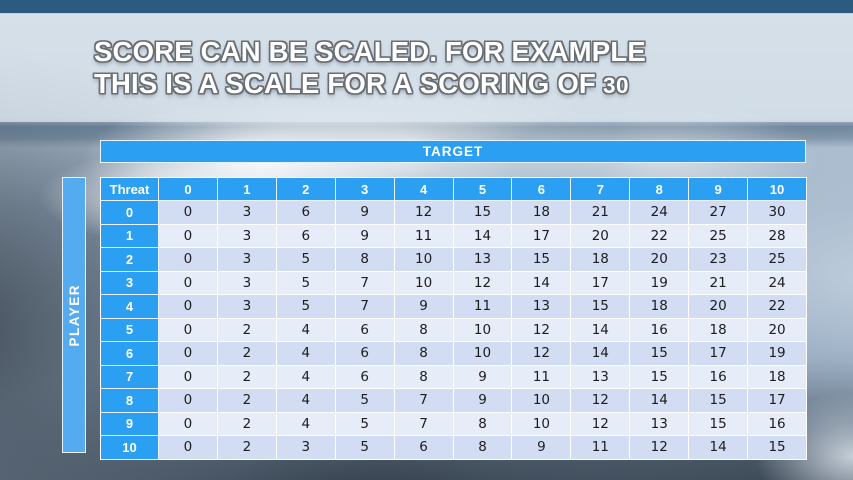 This screenshot has width=853, height=480. What do you see at coordinates (483, 213) in the screenshot?
I see `score-cell-r0-c5: 15` at bounding box center [483, 213].